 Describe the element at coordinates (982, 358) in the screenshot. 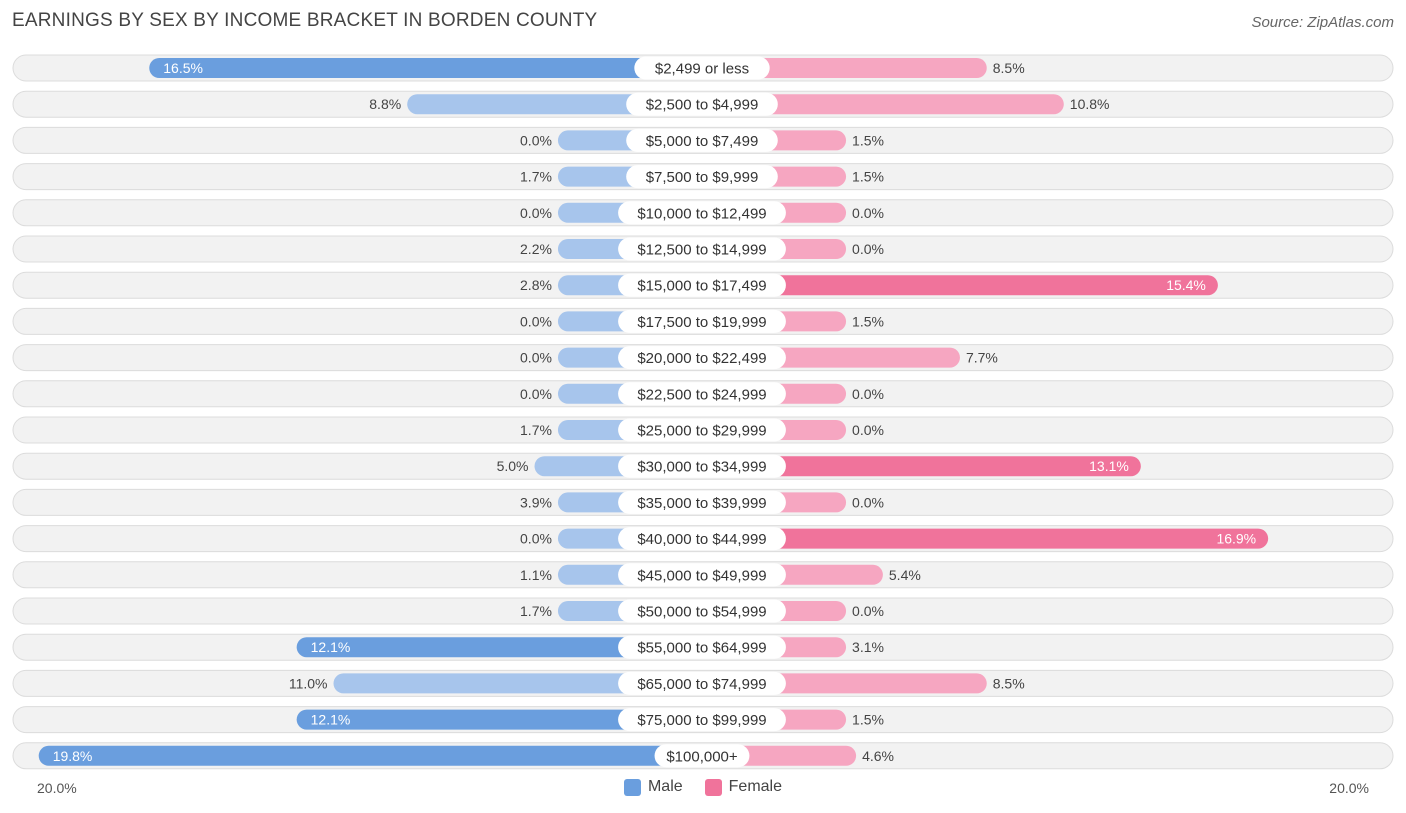

I see `female-value-label: 7.7%` at that location.